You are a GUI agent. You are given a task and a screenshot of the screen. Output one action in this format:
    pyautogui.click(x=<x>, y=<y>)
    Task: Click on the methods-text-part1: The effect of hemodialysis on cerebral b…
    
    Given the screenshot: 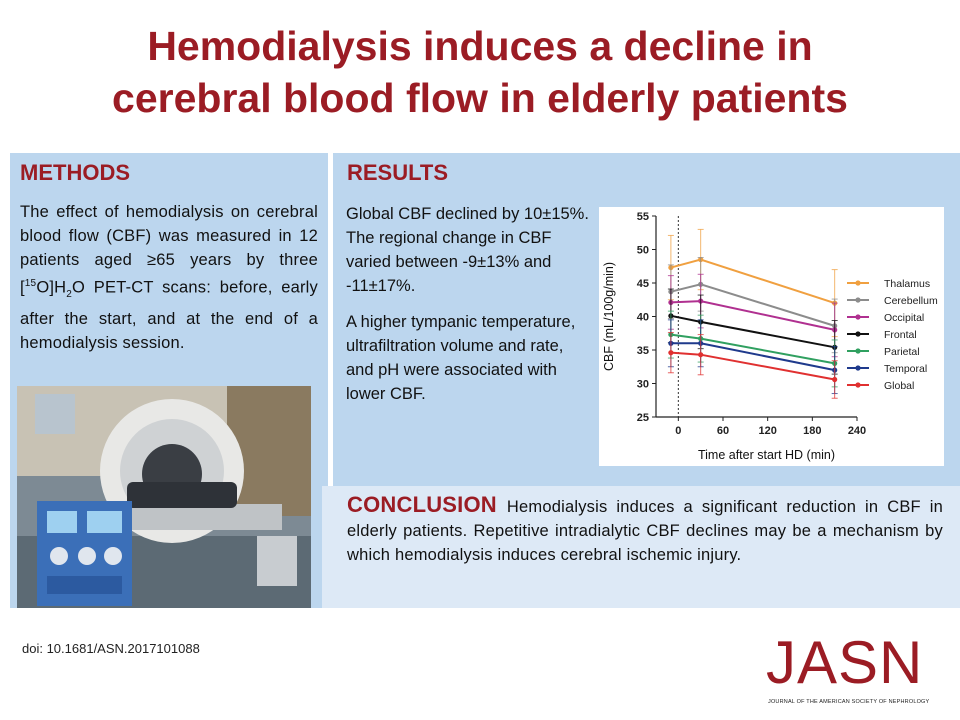 What is the action you would take?
    pyautogui.click(x=169, y=250)
    